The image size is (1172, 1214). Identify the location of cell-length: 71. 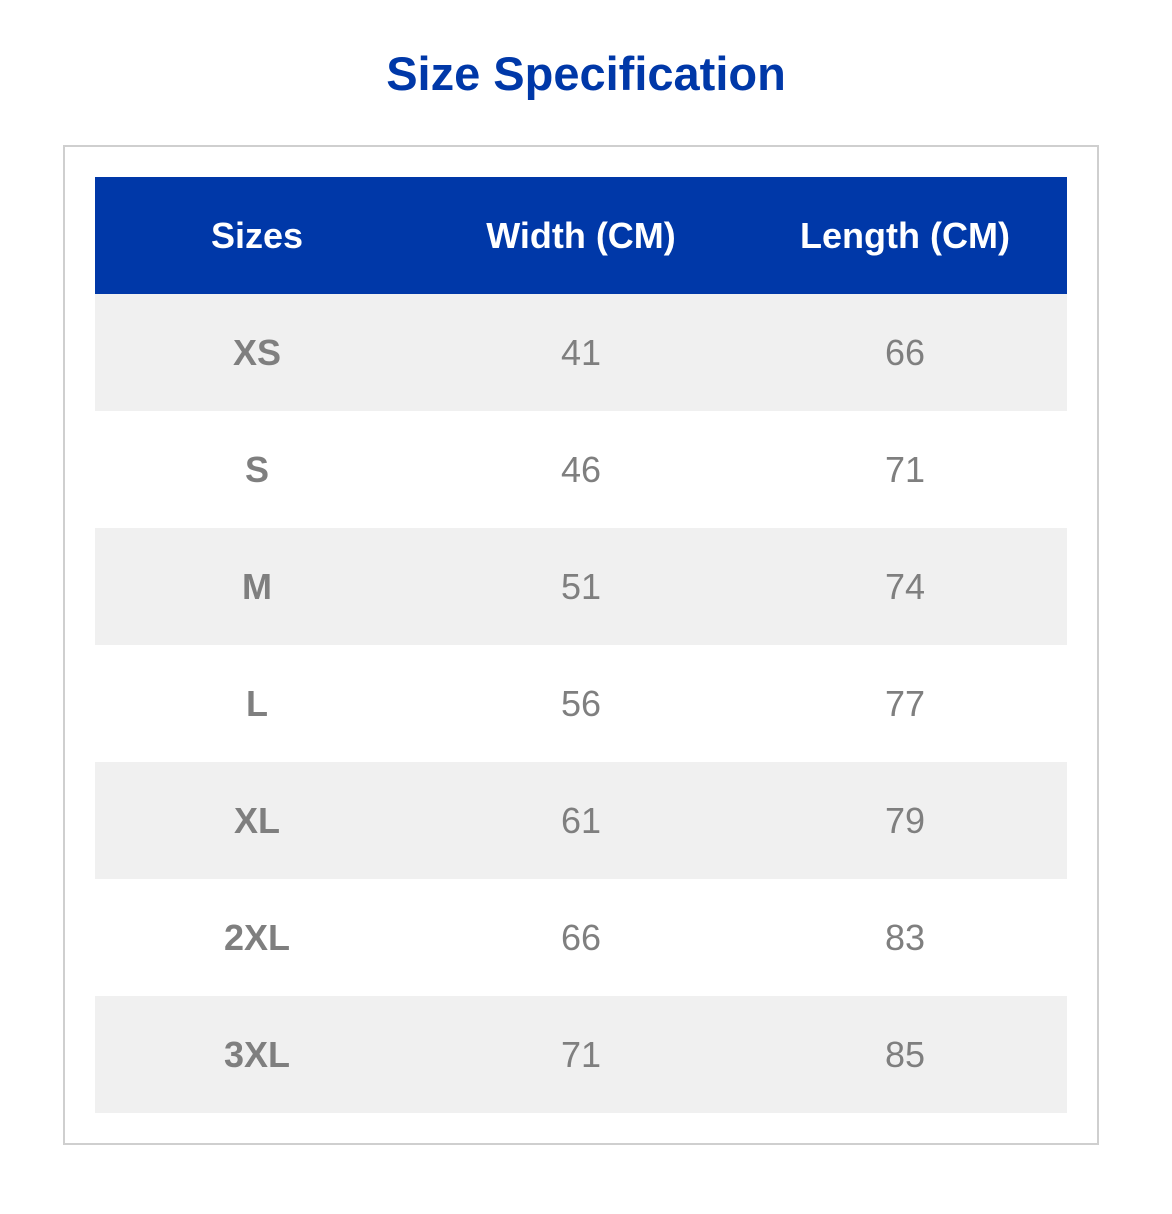
(905, 469).